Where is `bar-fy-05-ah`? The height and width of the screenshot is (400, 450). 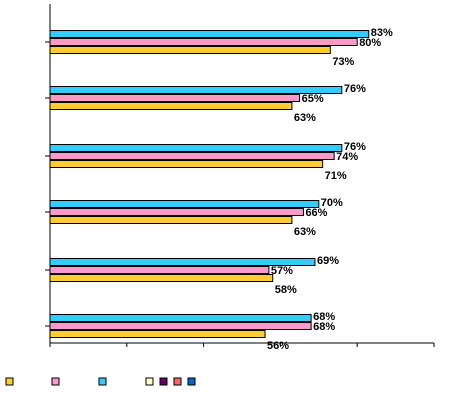 bar-fy-05-ah is located at coordinates (190, 50).